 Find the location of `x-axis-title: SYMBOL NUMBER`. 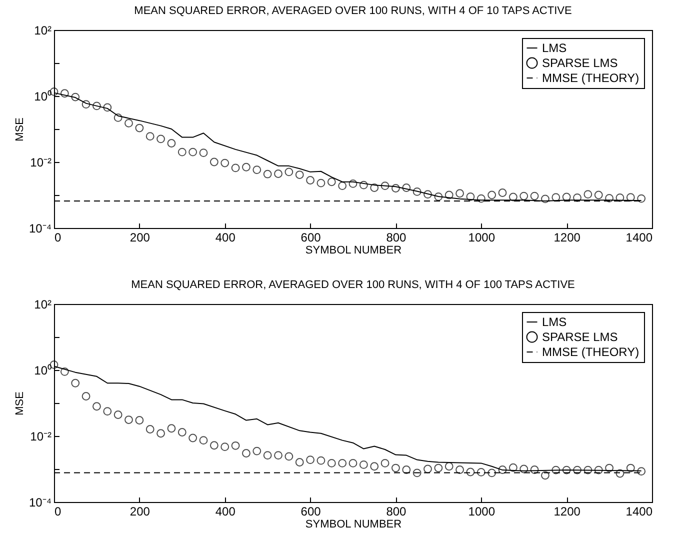

x-axis-title: SYMBOL NUMBER is located at coordinates (353, 250).